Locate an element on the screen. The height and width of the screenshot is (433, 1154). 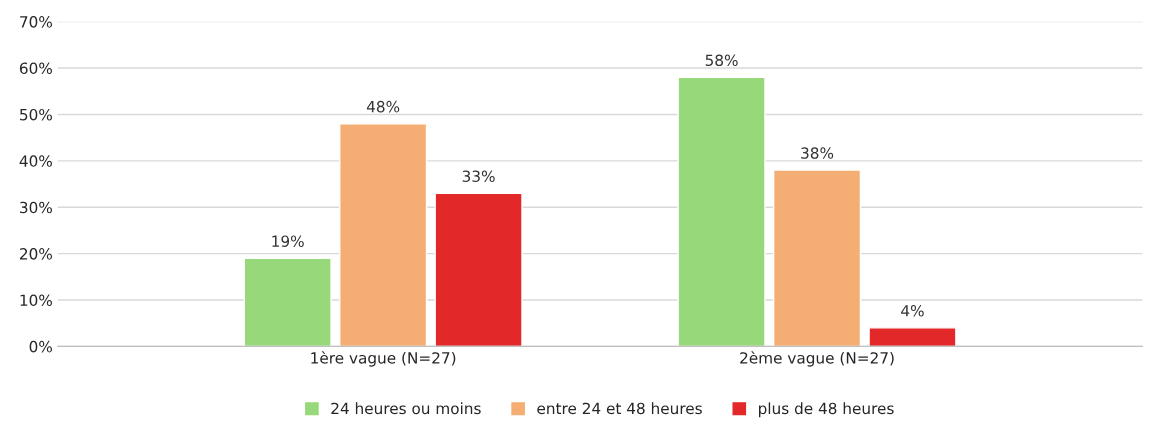
data-label: 38% is located at coordinates (817, 153).